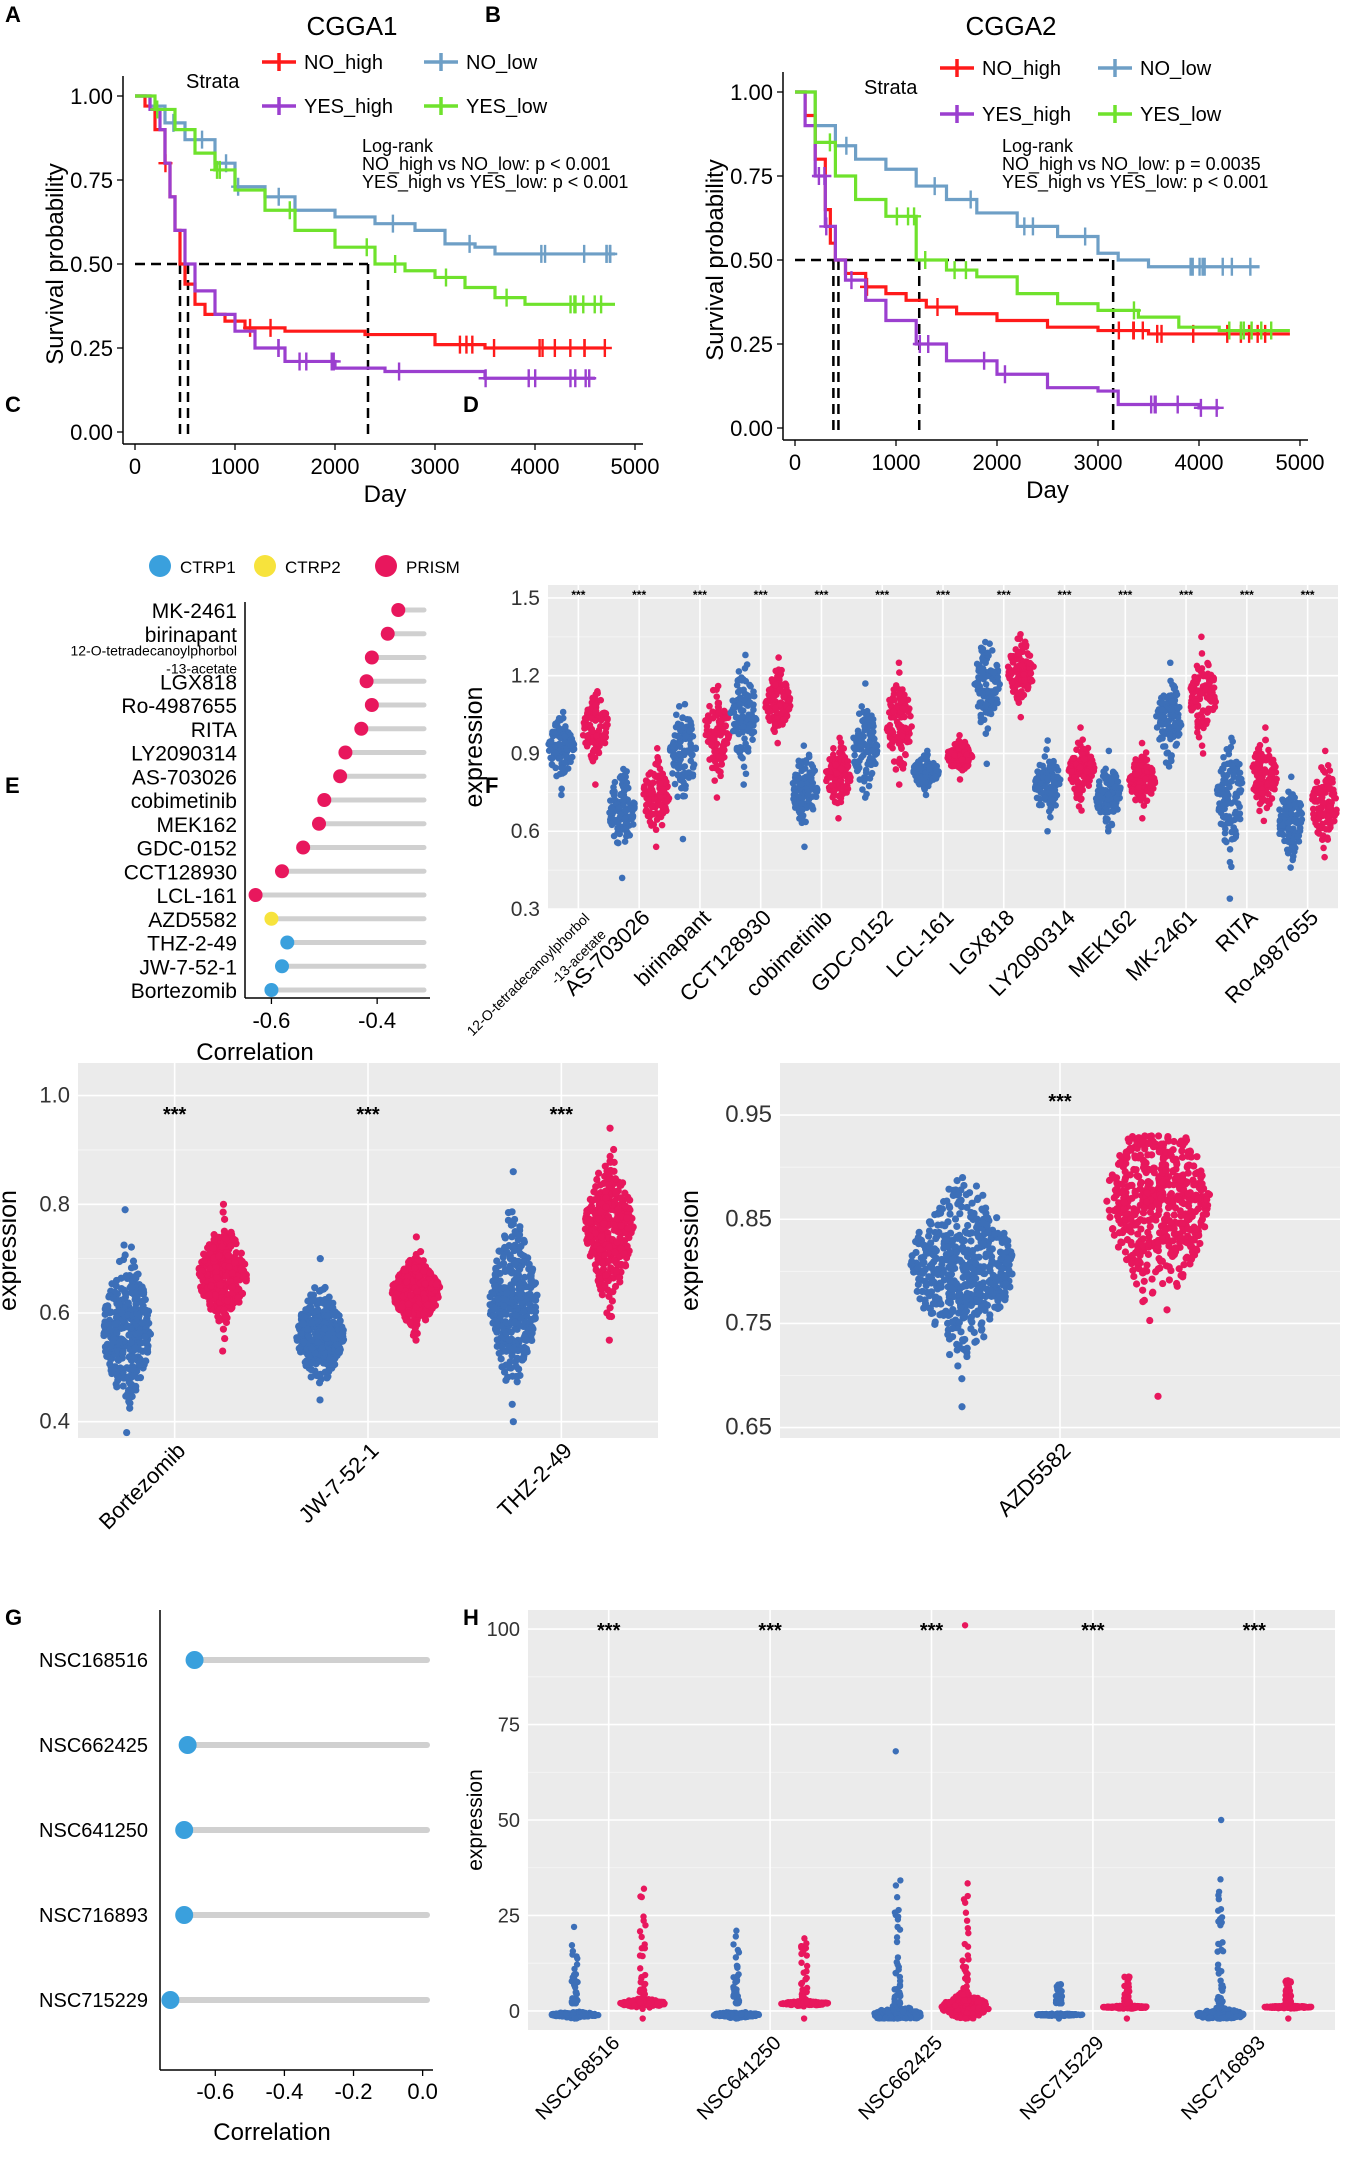 The image size is (1365, 2174). Describe the element at coordinates (375, 200) in the screenshot. I see `km-curve-yes-low` at that location.